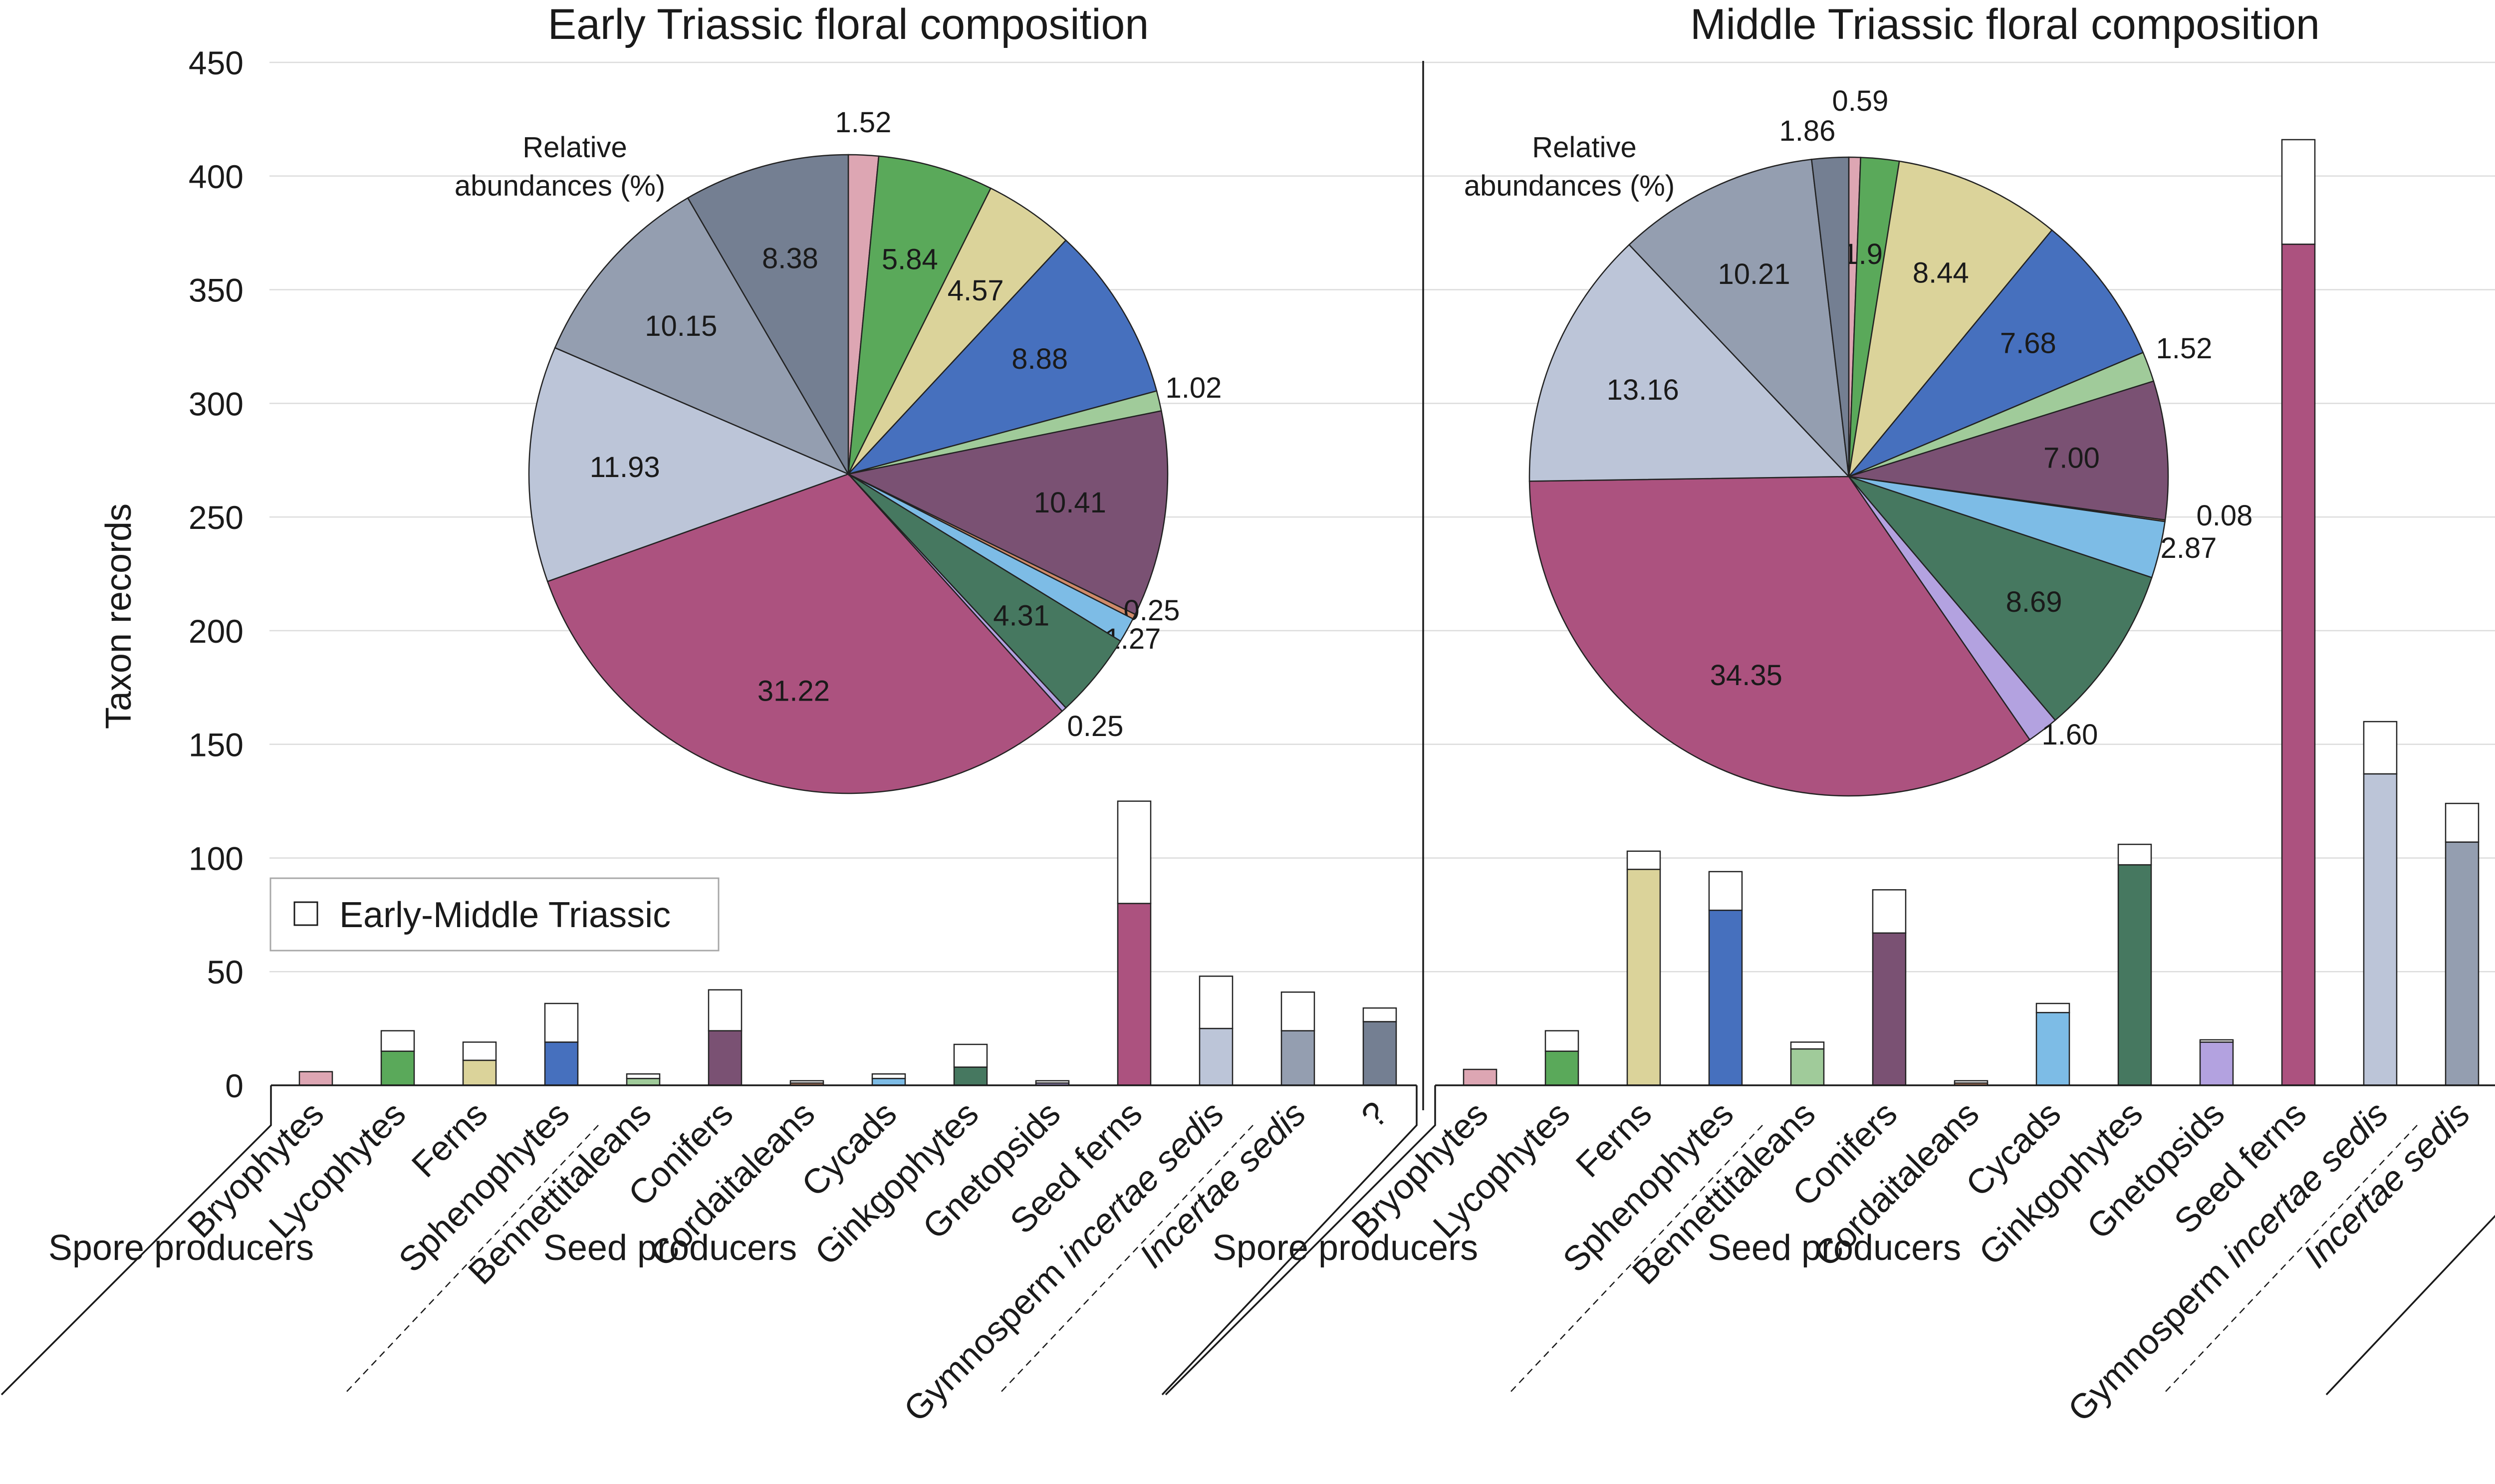  I want to click on bar-ferns-panel2, so click(1643, 977).